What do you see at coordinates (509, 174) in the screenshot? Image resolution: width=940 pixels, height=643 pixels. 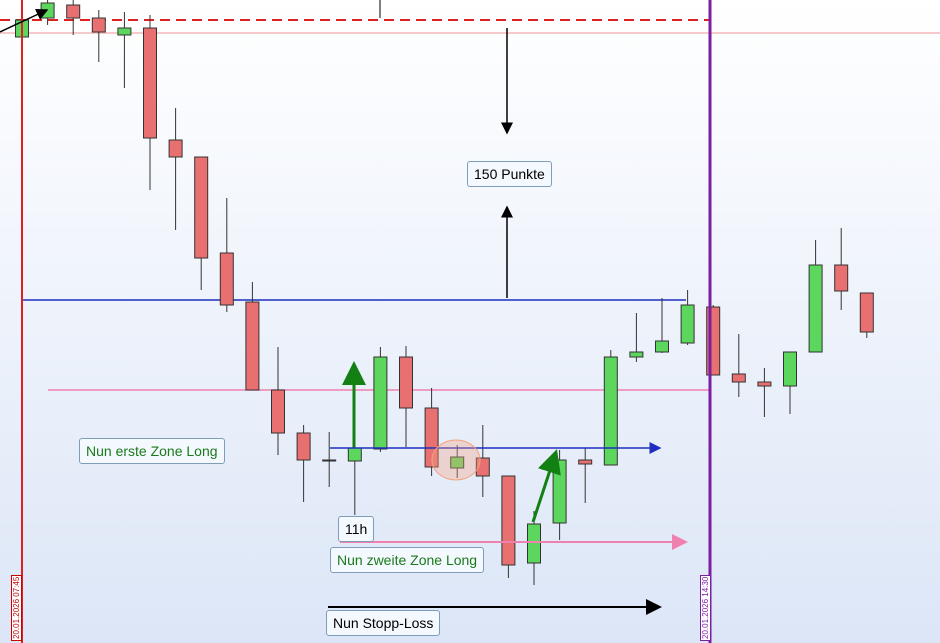 I see `label: 150 Punkte` at bounding box center [509, 174].